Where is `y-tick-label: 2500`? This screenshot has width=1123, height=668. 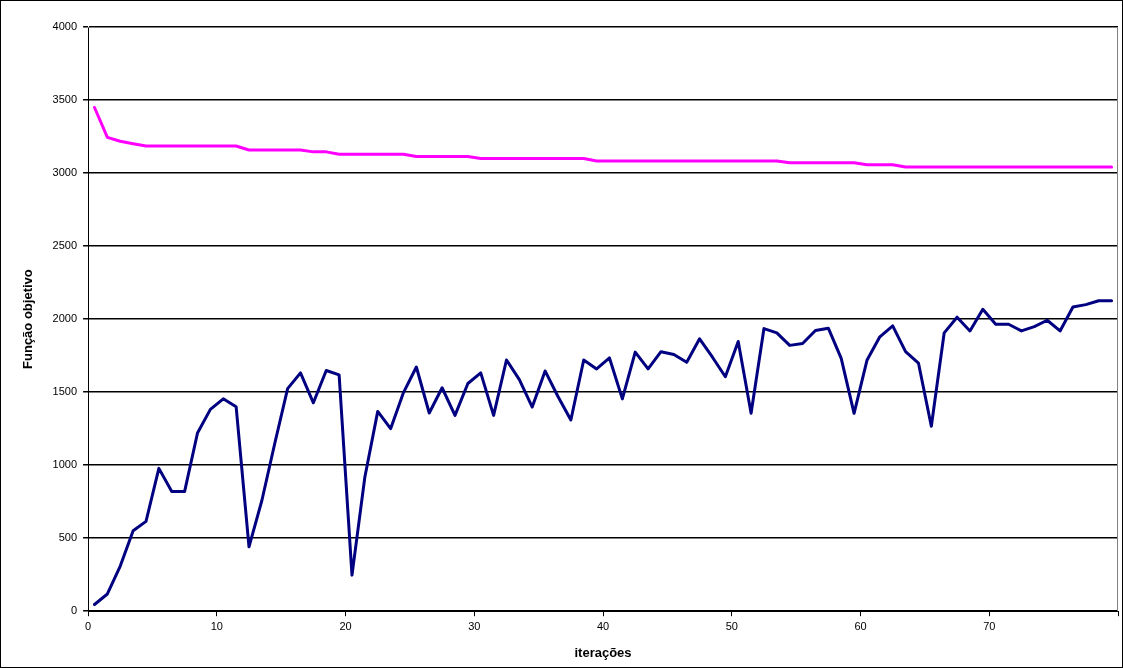
y-tick-label: 2500 is located at coordinates (65, 245).